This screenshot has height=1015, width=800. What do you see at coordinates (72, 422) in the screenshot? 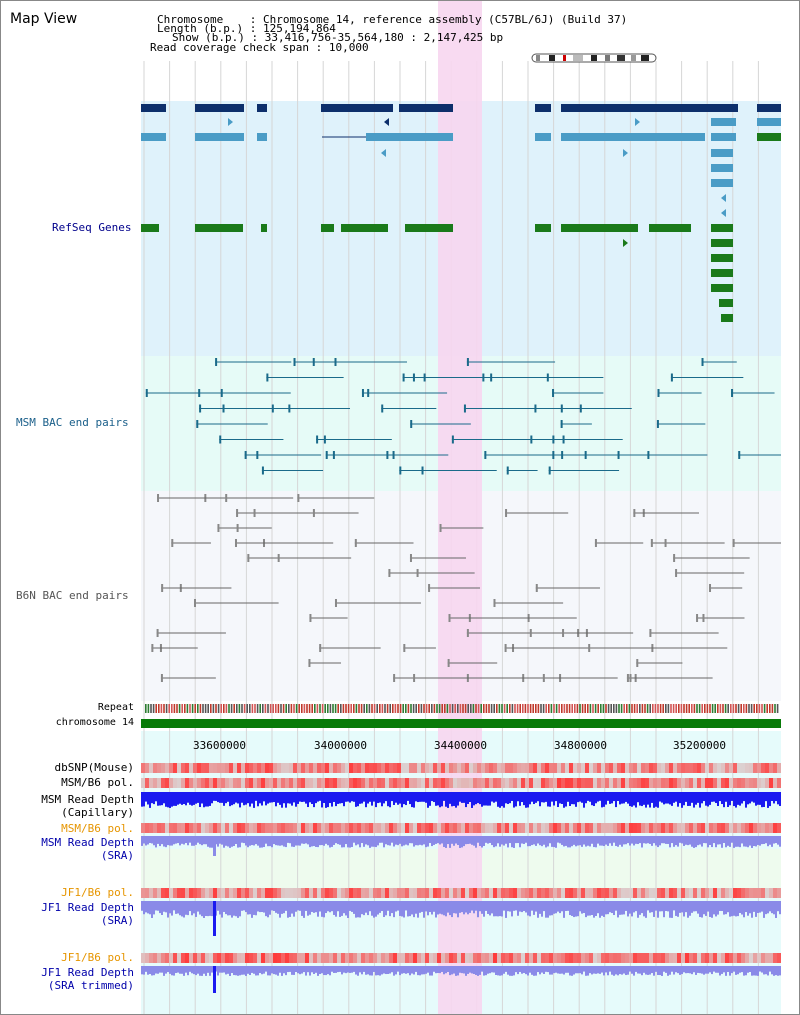
I see `track-label-msm-bac: MSM BAC end pairs` at bounding box center [72, 422].